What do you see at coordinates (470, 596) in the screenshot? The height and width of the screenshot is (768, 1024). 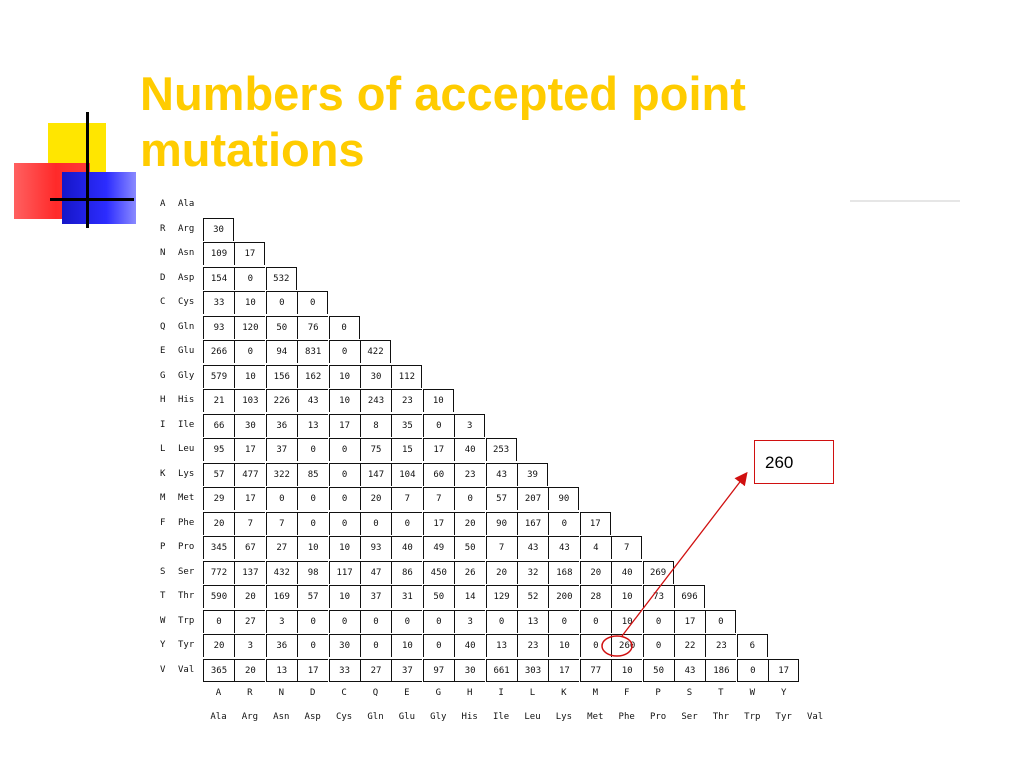 I see `matrix-cell: 14` at bounding box center [470, 596].